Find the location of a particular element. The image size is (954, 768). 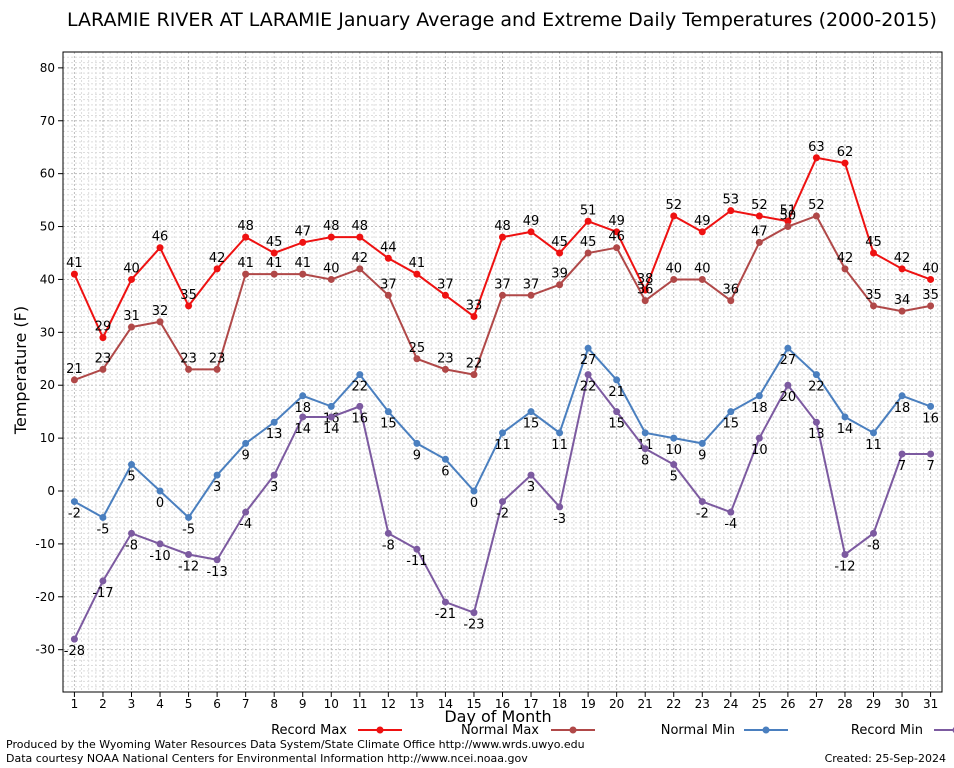

data-label: 38 is located at coordinates (645, 279).